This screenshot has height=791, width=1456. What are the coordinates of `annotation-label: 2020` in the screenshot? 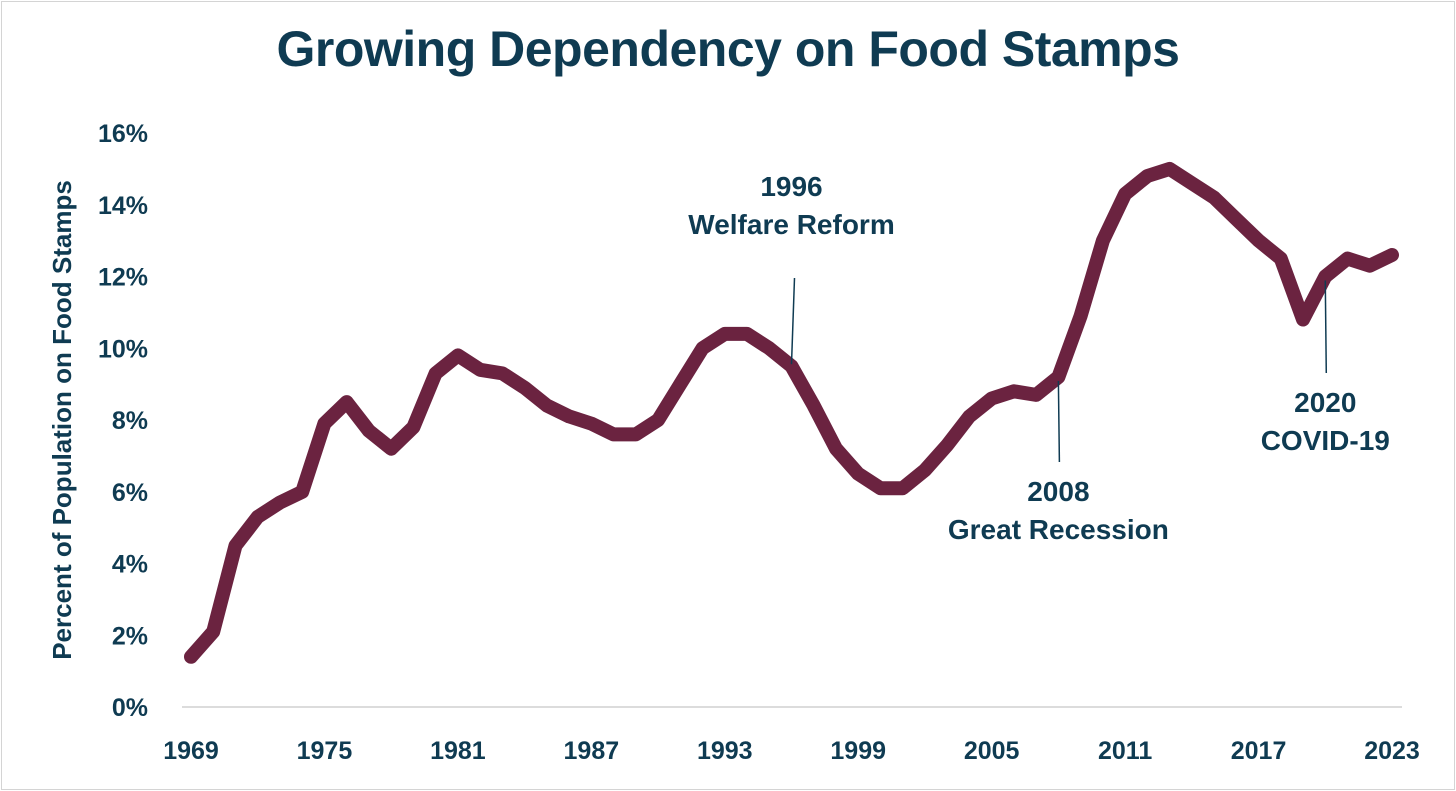 It's located at (1325, 402).